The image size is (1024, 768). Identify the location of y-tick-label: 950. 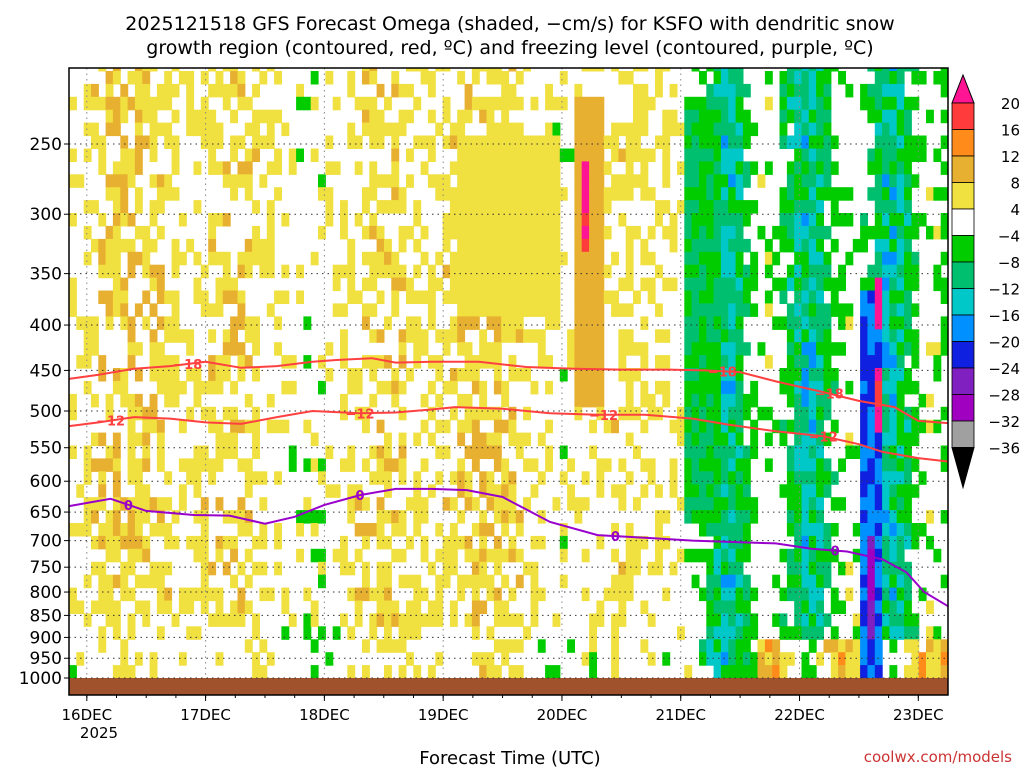
(46, 659).